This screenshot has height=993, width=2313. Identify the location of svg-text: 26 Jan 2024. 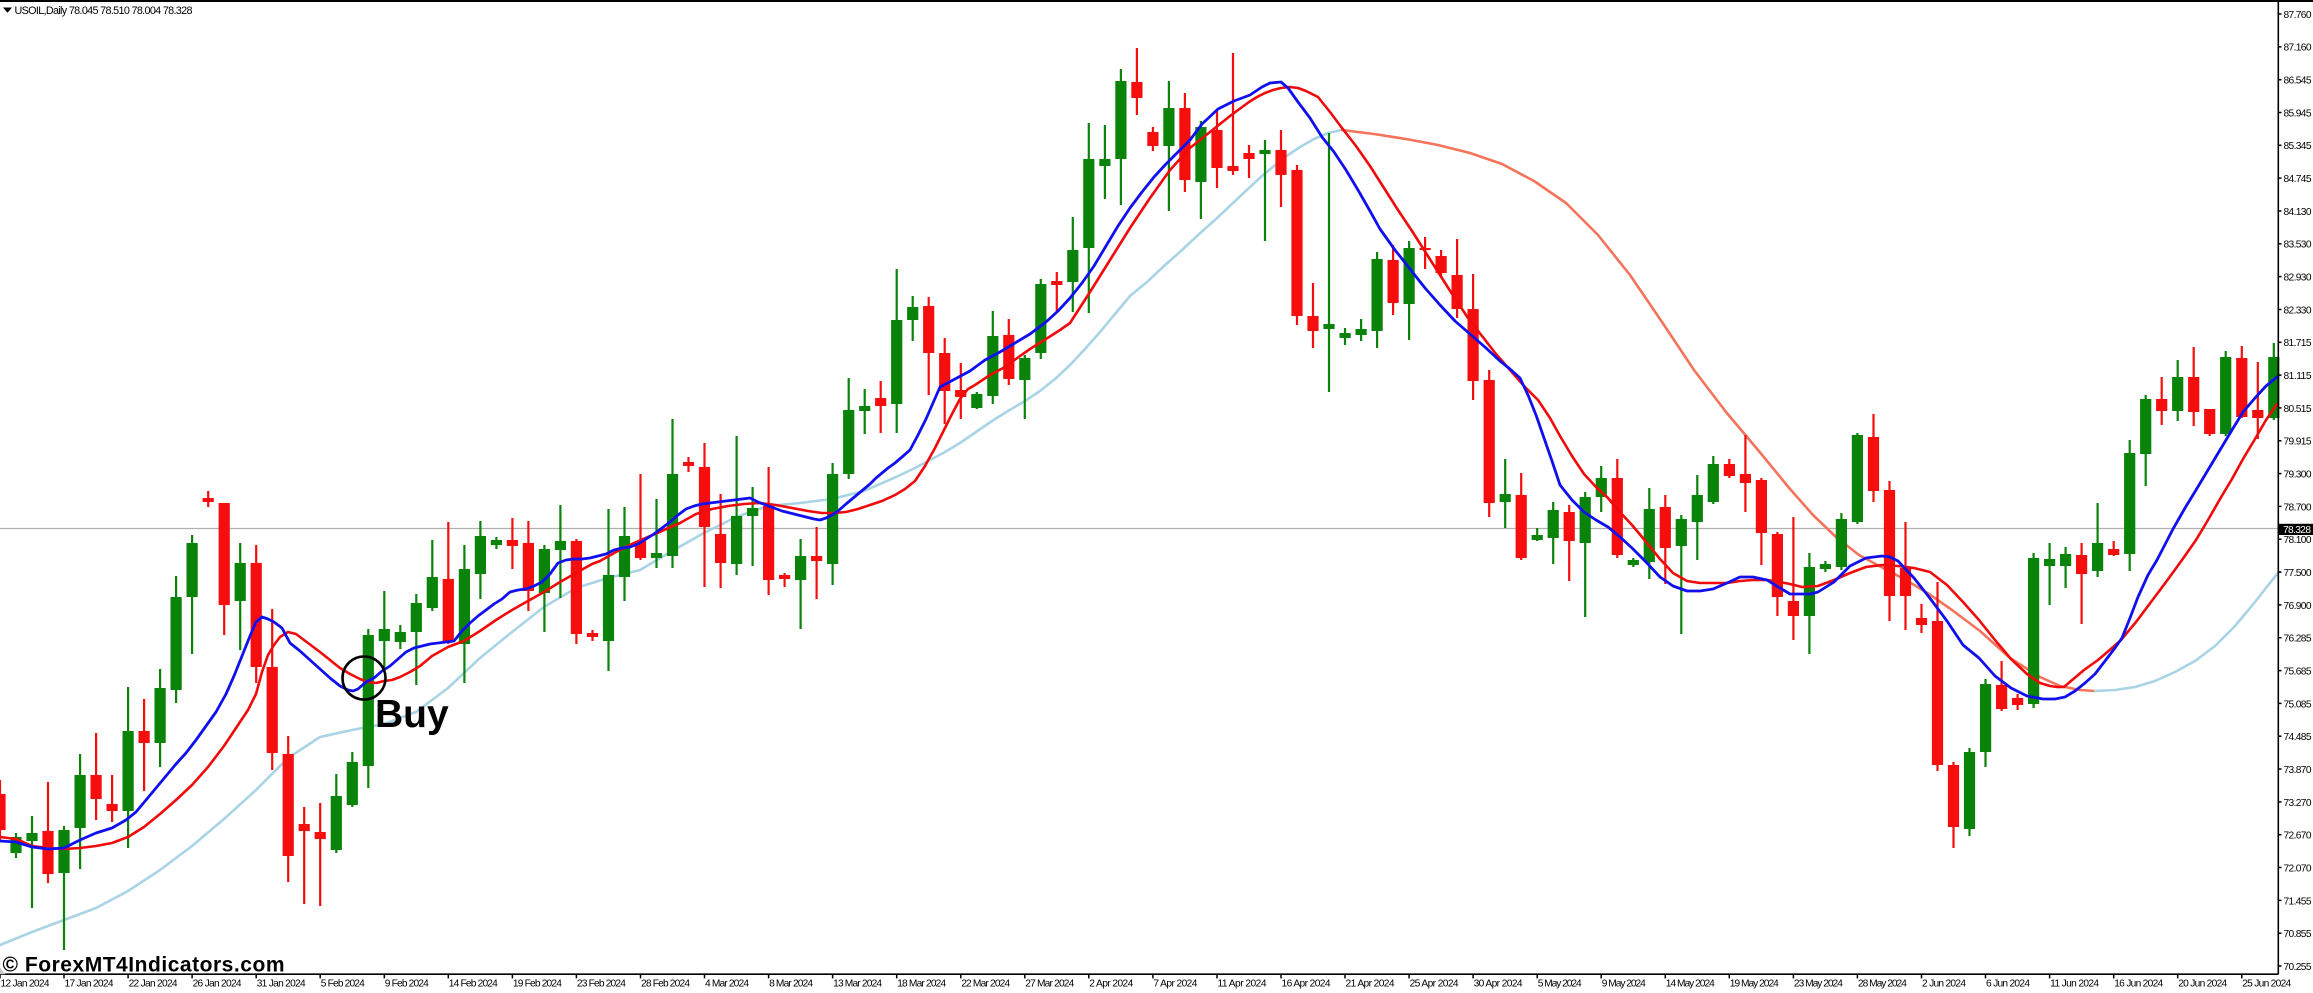
(217, 984).